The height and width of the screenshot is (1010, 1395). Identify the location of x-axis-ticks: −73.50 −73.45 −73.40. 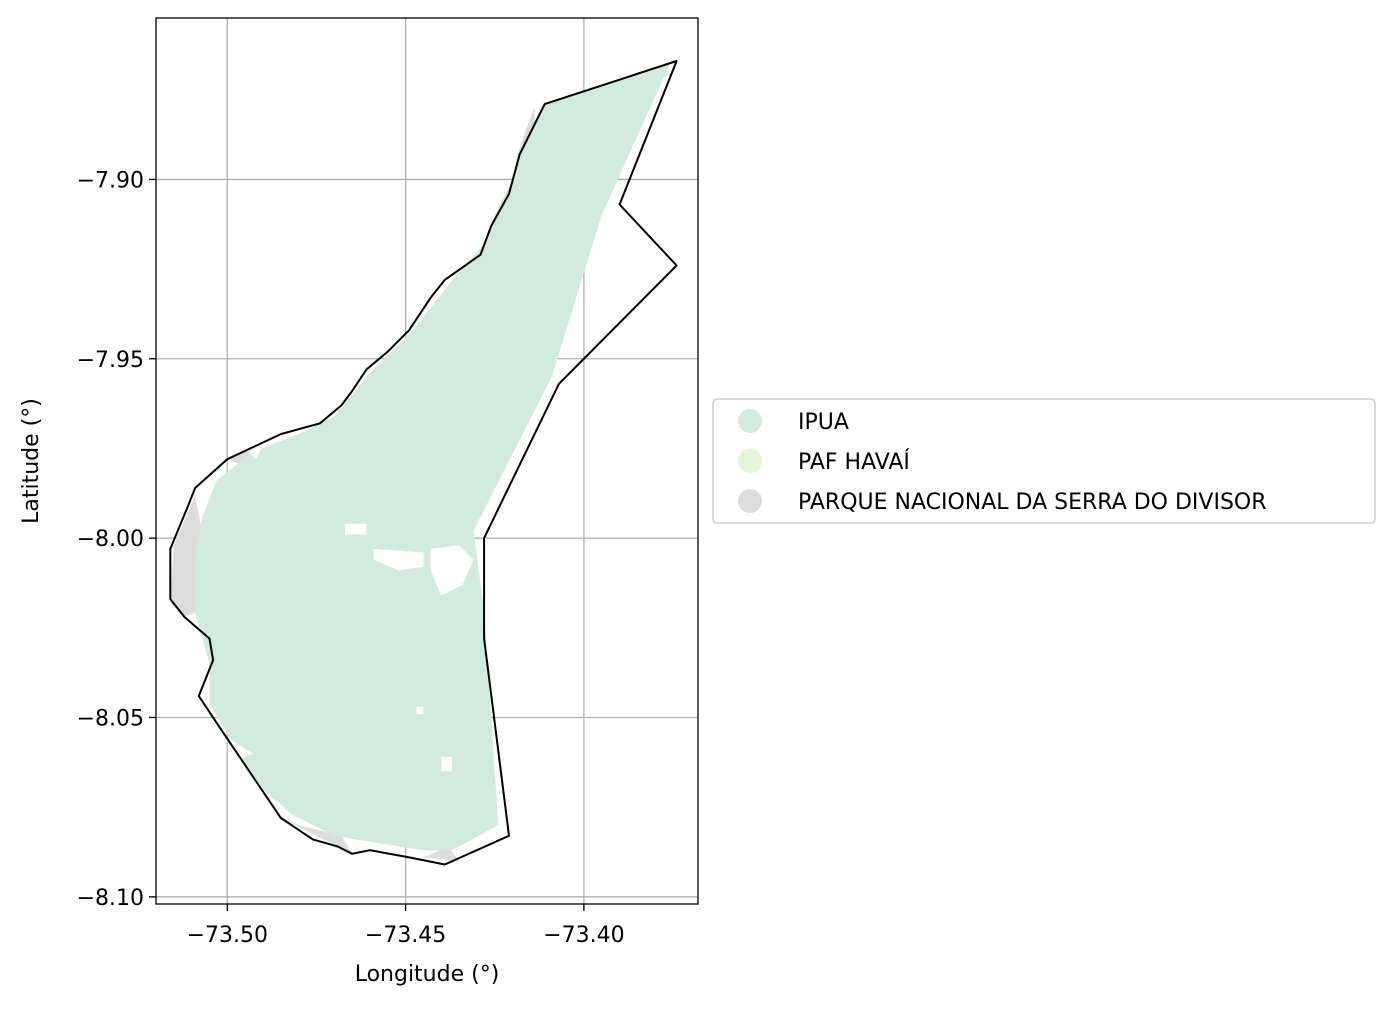
(406, 926).